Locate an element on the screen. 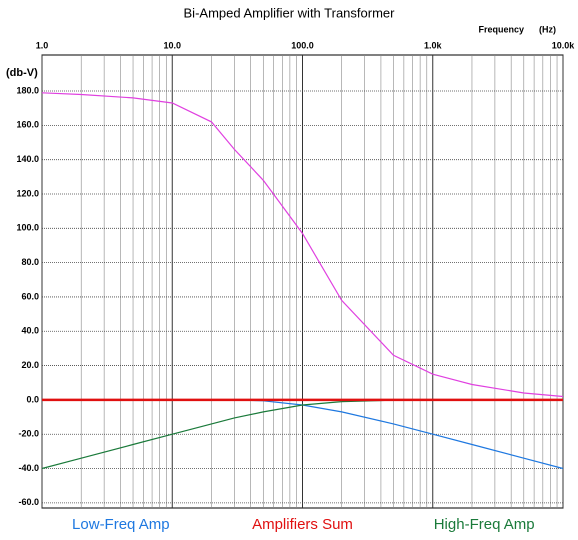  y-tick-label: -60.0 is located at coordinates (28, 502).